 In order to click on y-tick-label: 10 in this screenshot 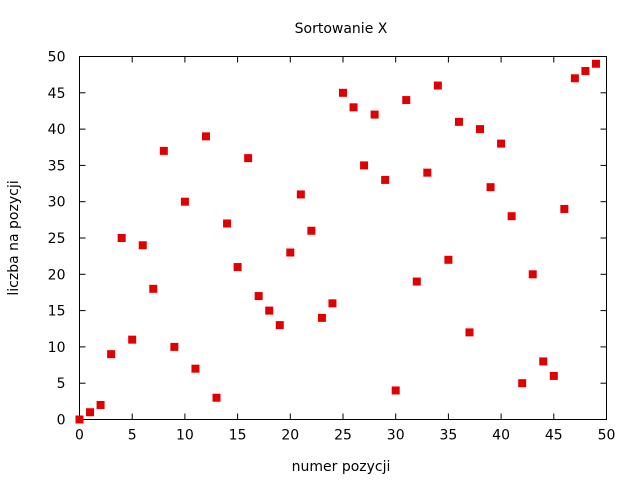, I will do `click(57, 348)`.